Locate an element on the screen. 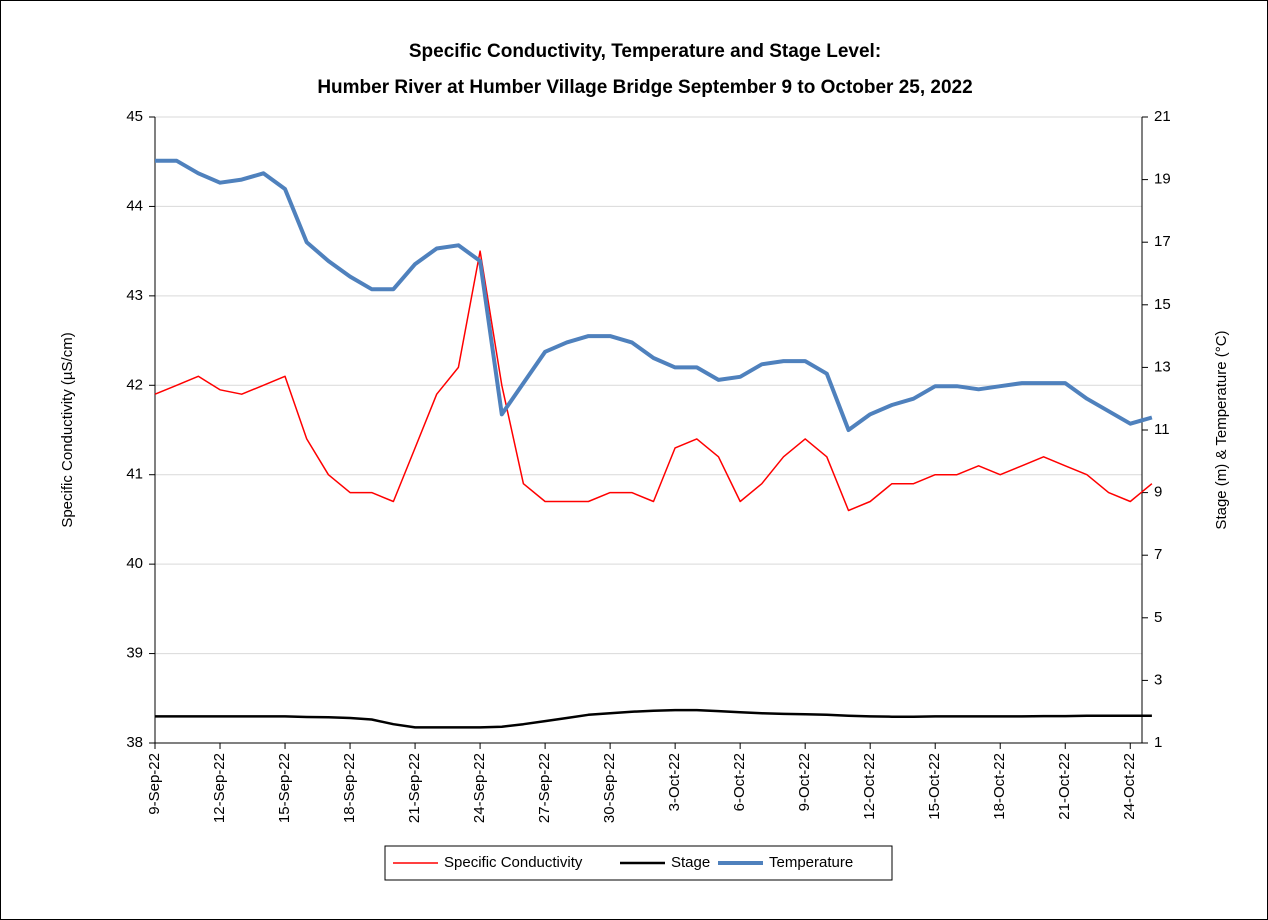 This screenshot has width=1268, height=920. y2-tick-label: 7 is located at coordinates (1158, 554).